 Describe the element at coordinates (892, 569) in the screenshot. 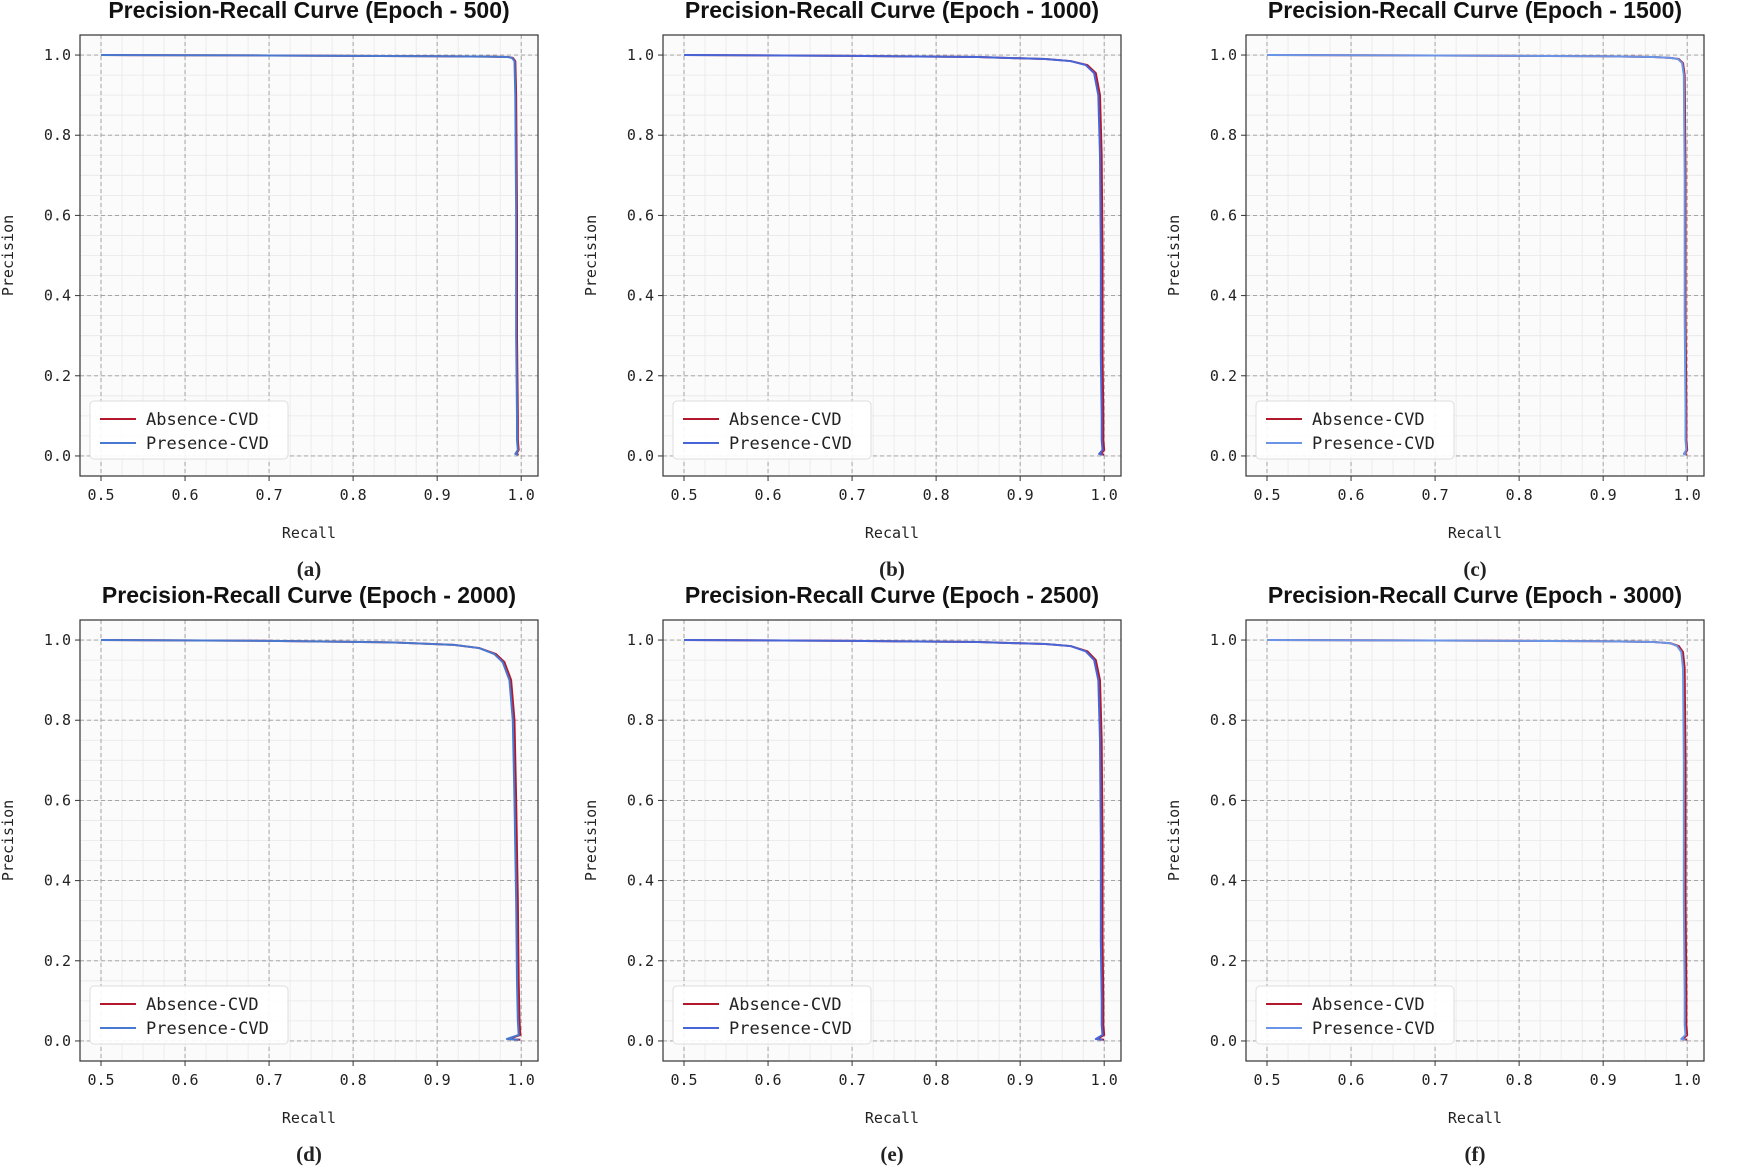

I see `panel-caption: (b)` at that location.